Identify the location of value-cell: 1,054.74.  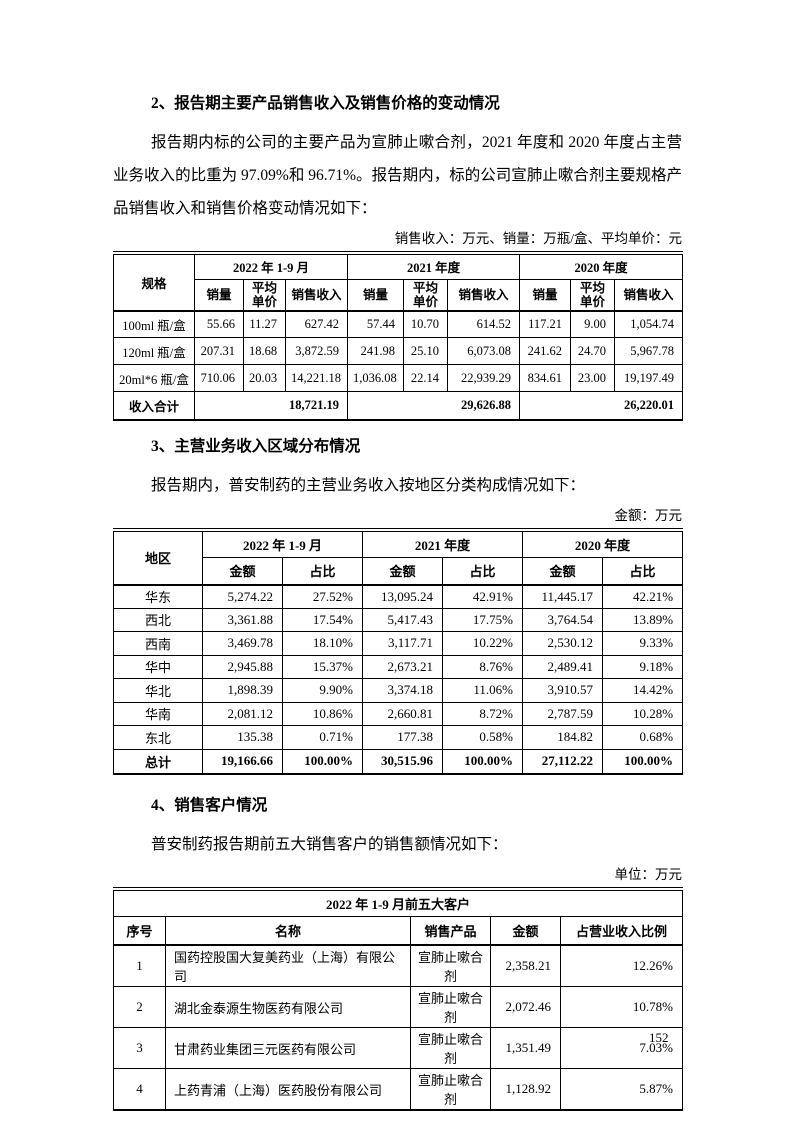
(649, 324).